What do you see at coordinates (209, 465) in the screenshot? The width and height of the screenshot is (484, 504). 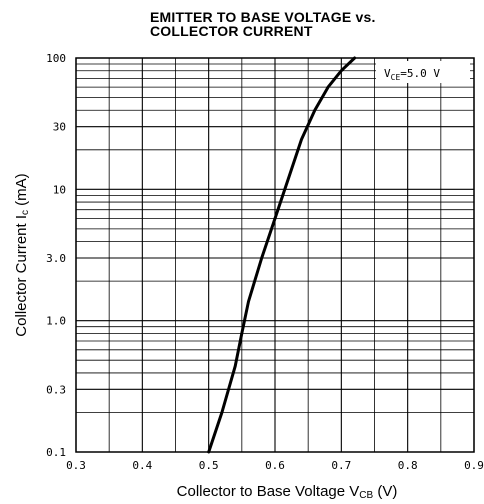 I see `x-tick-label: 0.5` at bounding box center [209, 465].